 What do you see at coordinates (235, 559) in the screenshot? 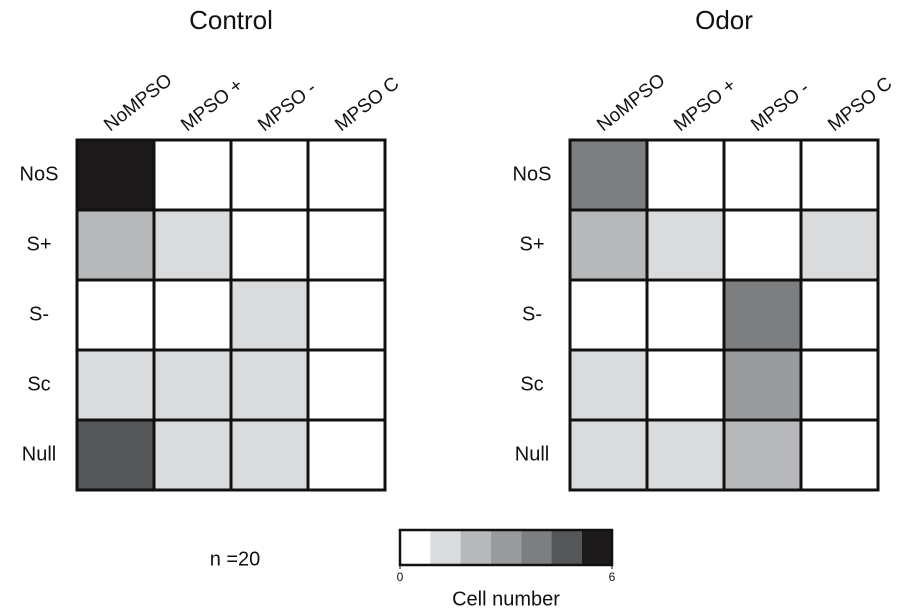
I see `annotation: n =20` at bounding box center [235, 559].